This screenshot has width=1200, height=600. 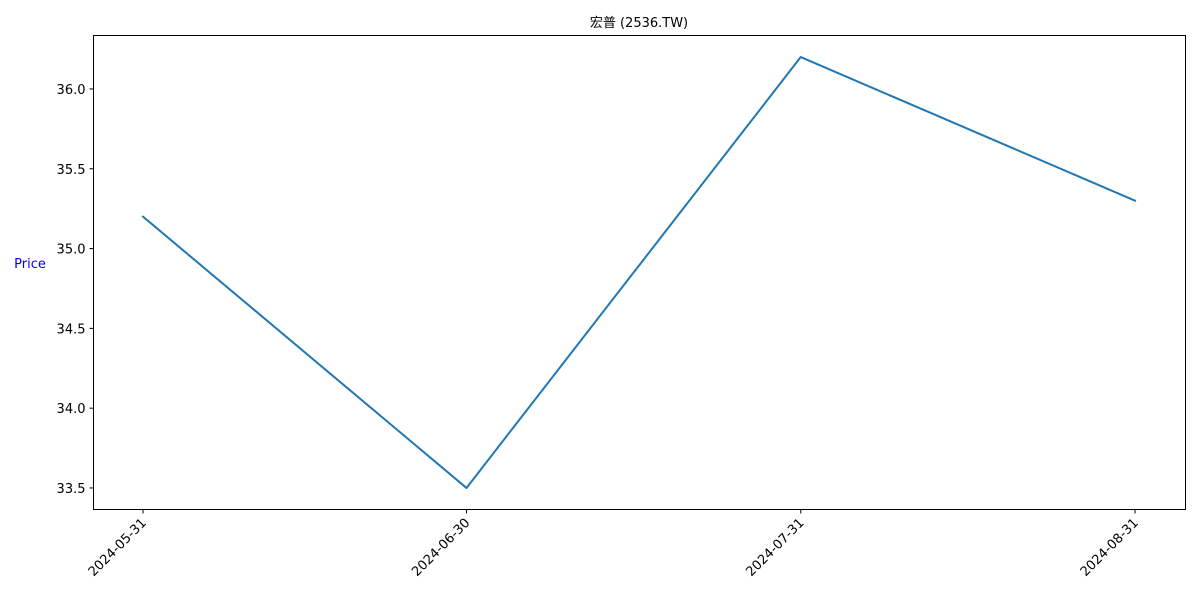 What do you see at coordinates (71, 170) in the screenshot?
I see `y-tick-label: 35.5` at bounding box center [71, 170].